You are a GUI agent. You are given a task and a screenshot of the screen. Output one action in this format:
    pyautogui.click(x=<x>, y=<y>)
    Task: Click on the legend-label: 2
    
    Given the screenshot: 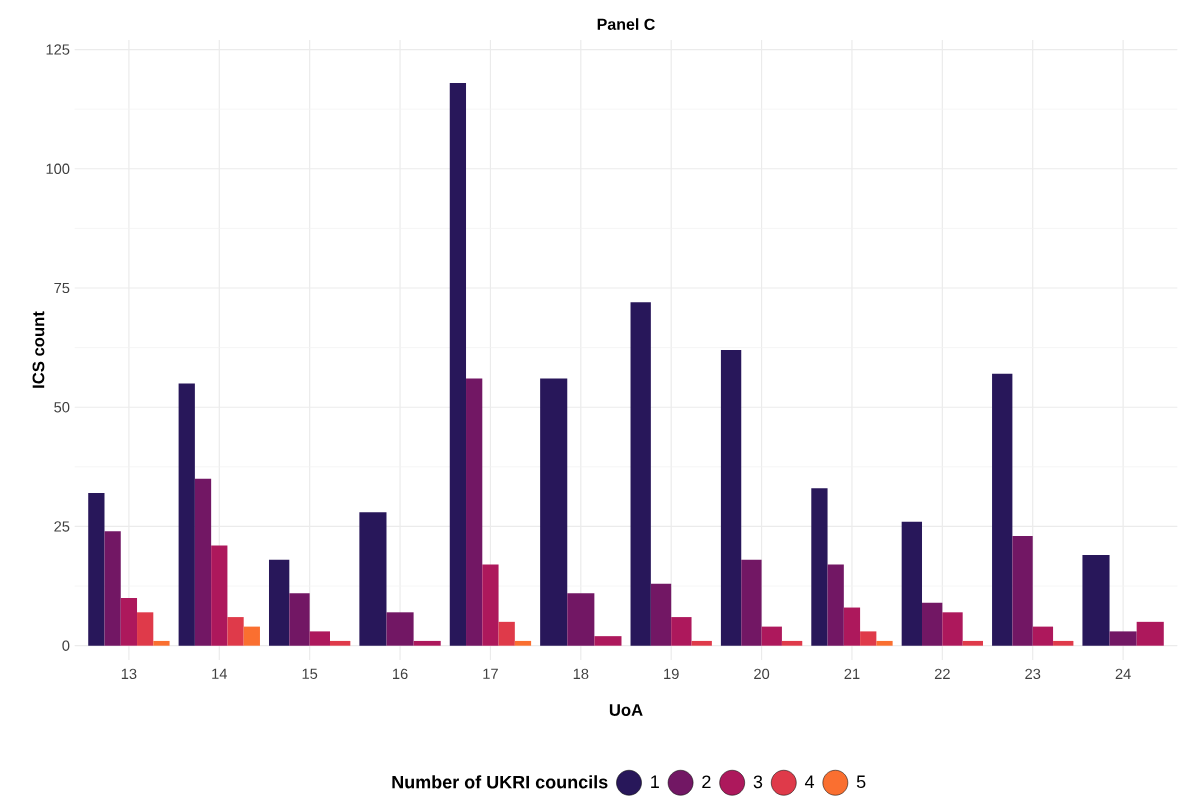 What is the action you would take?
    pyautogui.click(x=706, y=782)
    